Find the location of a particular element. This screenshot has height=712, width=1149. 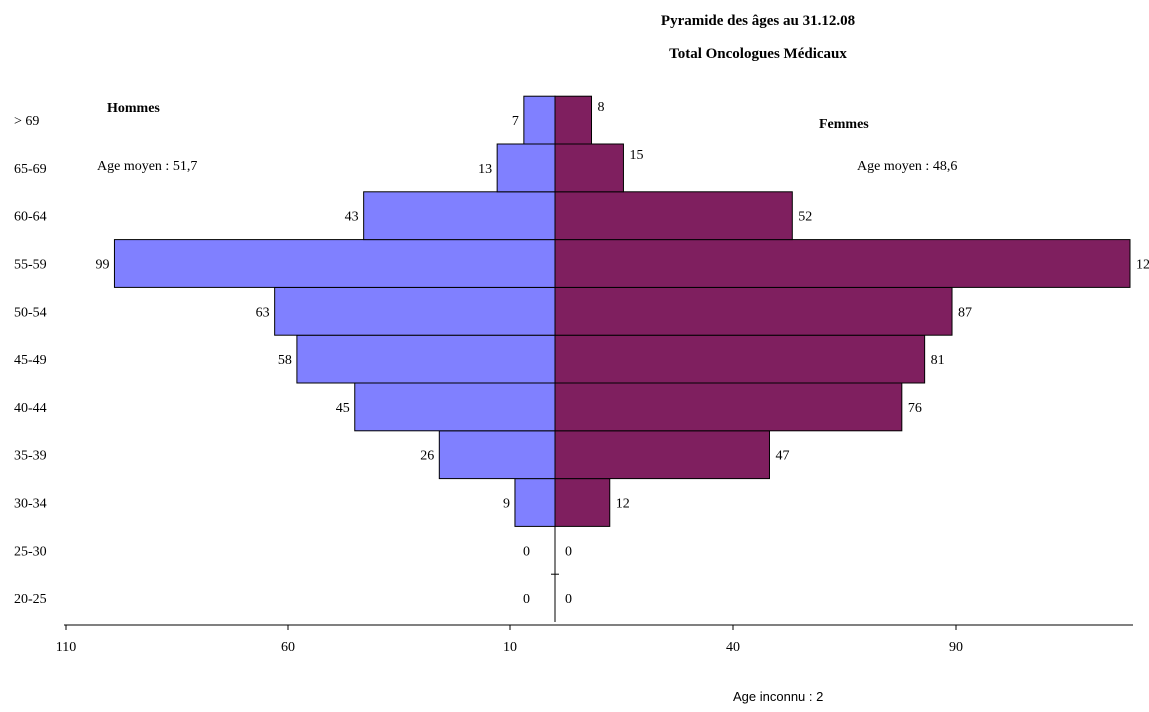

category-label-55-59: 55-59 is located at coordinates (30, 265).